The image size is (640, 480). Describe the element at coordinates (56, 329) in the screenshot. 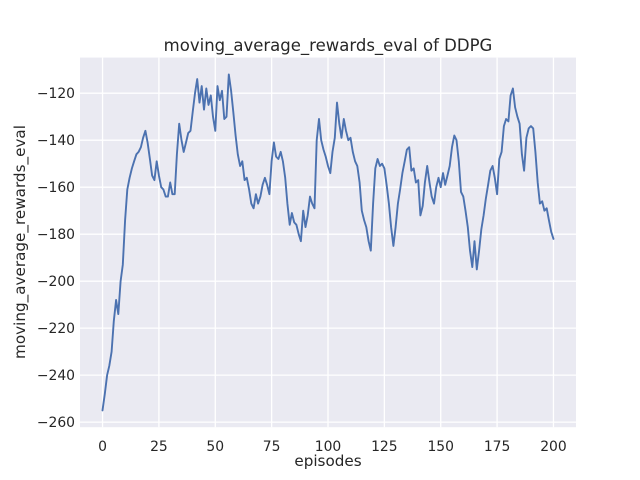

I see `y-tick-label: −220` at that location.